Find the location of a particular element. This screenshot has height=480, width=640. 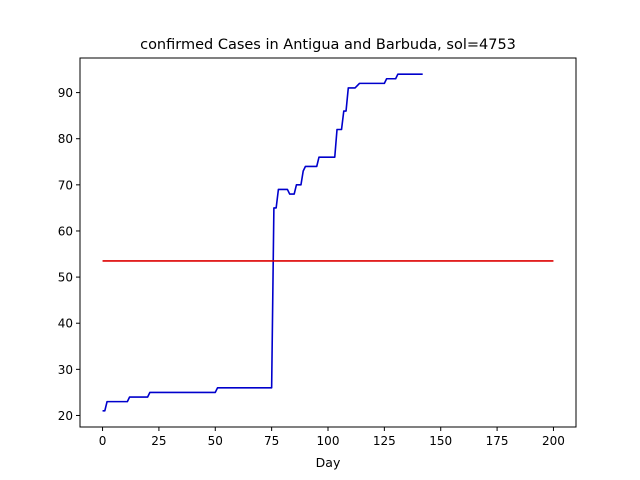

x-tick-label: 0 is located at coordinates (103, 441).